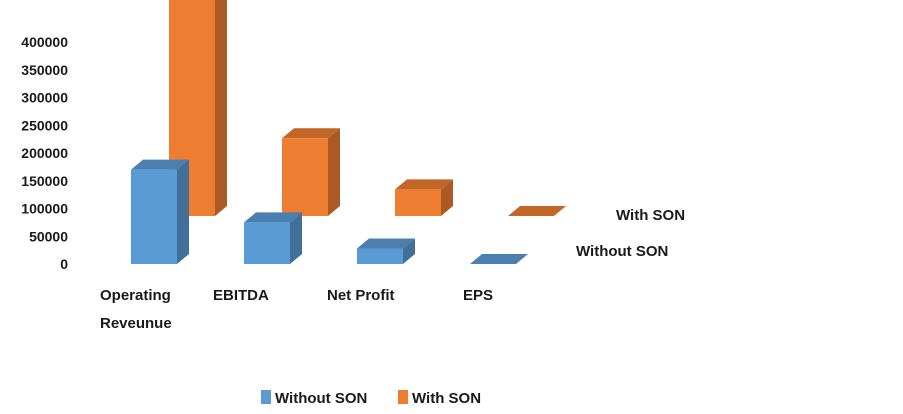 Image resolution: width=903 pixels, height=414 pixels. What do you see at coordinates (267, 243) in the screenshot?
I see `bar-without-son-1-front` at bounding box center [267, 243].